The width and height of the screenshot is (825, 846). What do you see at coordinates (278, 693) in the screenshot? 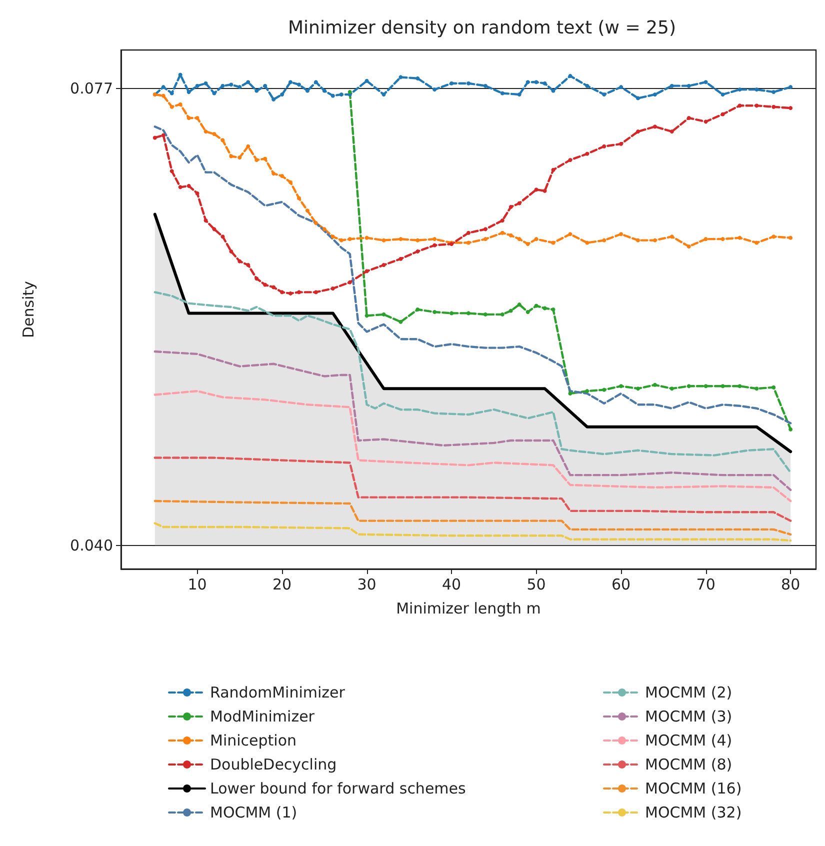
I see `legend-label: RandomMinimizer` at bounding box center [278, 693].